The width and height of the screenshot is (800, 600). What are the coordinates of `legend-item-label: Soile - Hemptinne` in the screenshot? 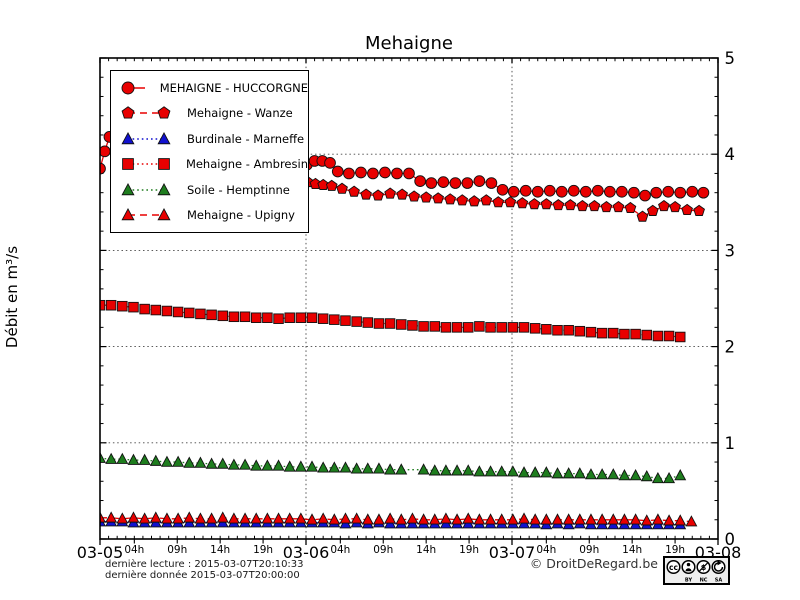 It's located at (238, 189).